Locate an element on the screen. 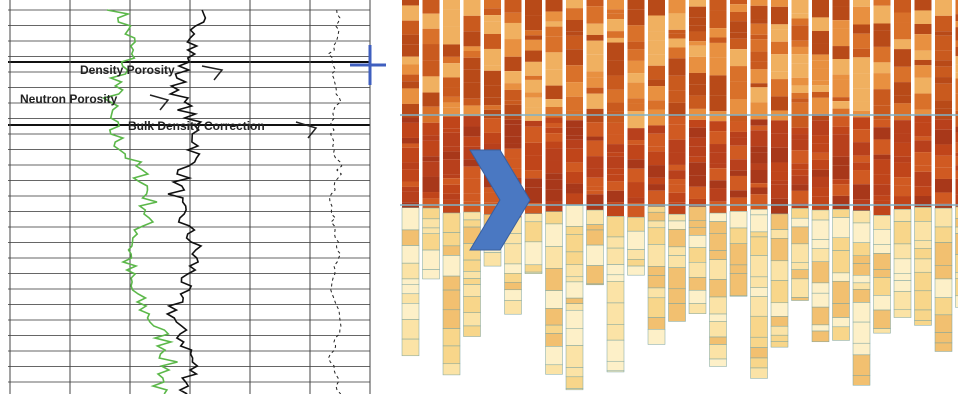  neutron-label: Neutron Porosity is located at coordinates (69, 99).